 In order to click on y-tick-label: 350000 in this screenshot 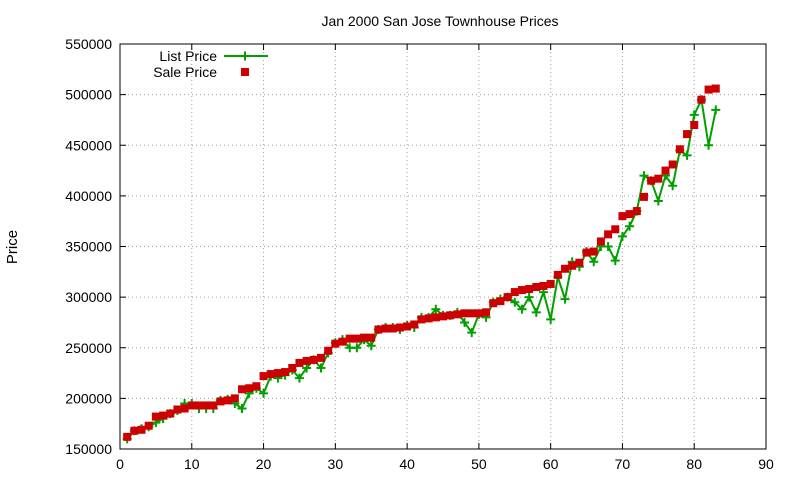, I will do `click(88, 247)`.